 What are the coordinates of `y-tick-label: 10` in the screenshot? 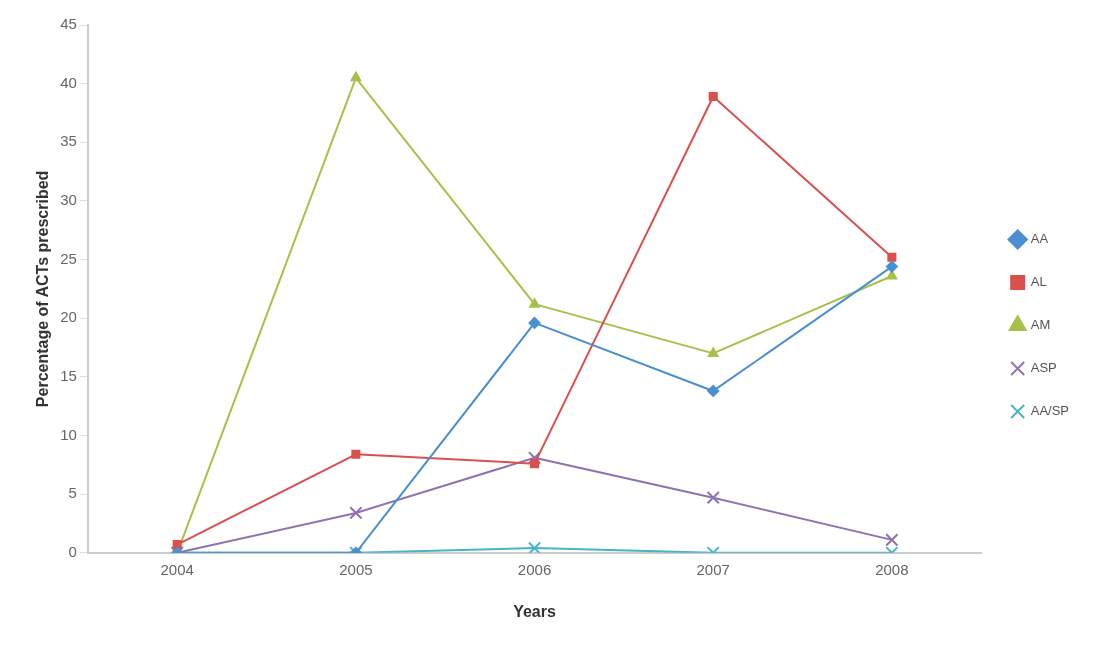 It's located at (68, 434).